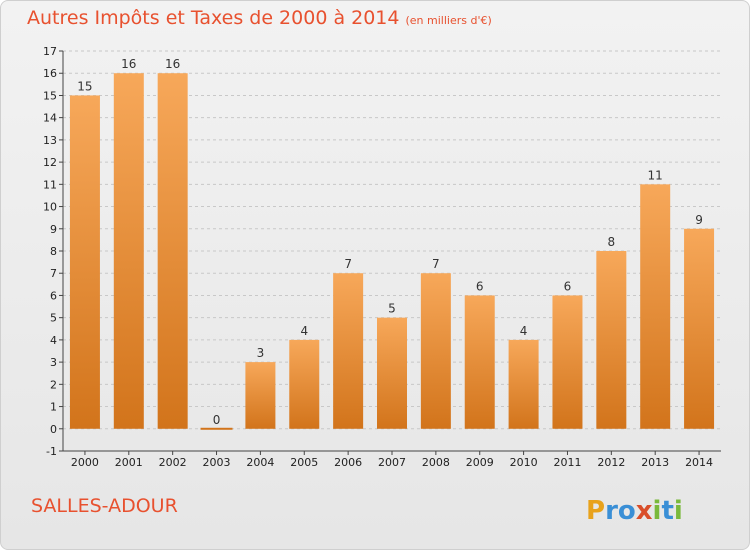 Image resolution: width=750 pixels, height=550 pixels. I want to click on y-tick-label: 6, so click(53, 295).